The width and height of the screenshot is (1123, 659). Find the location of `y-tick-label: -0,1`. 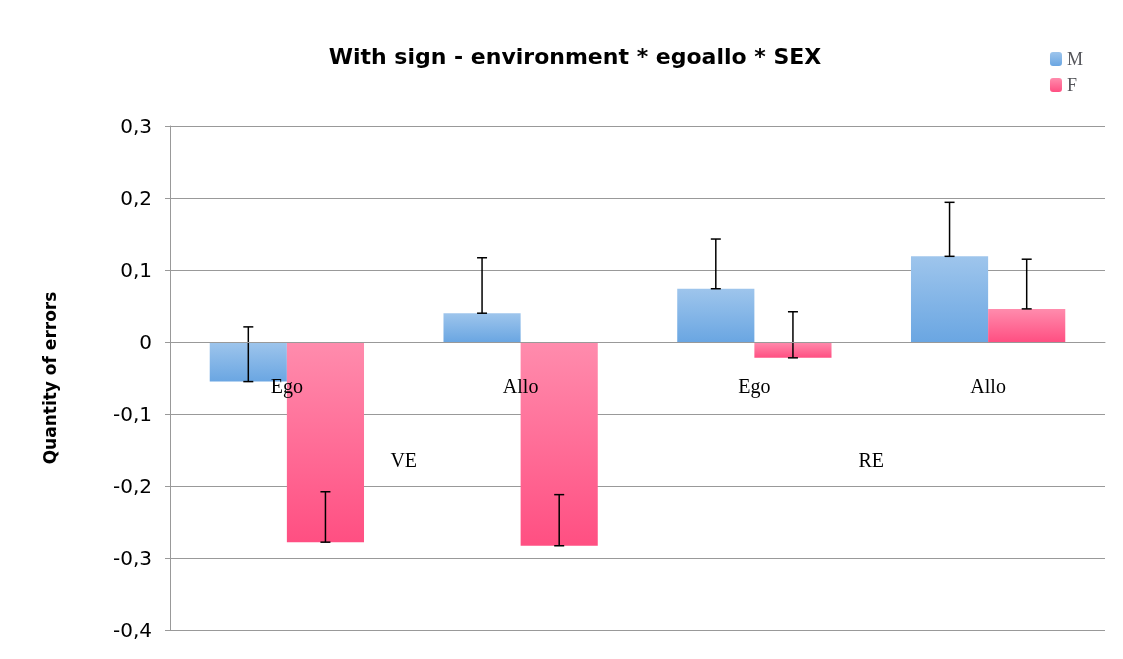

y-tick-label: -0,1 is located at coordinates (132, 414).